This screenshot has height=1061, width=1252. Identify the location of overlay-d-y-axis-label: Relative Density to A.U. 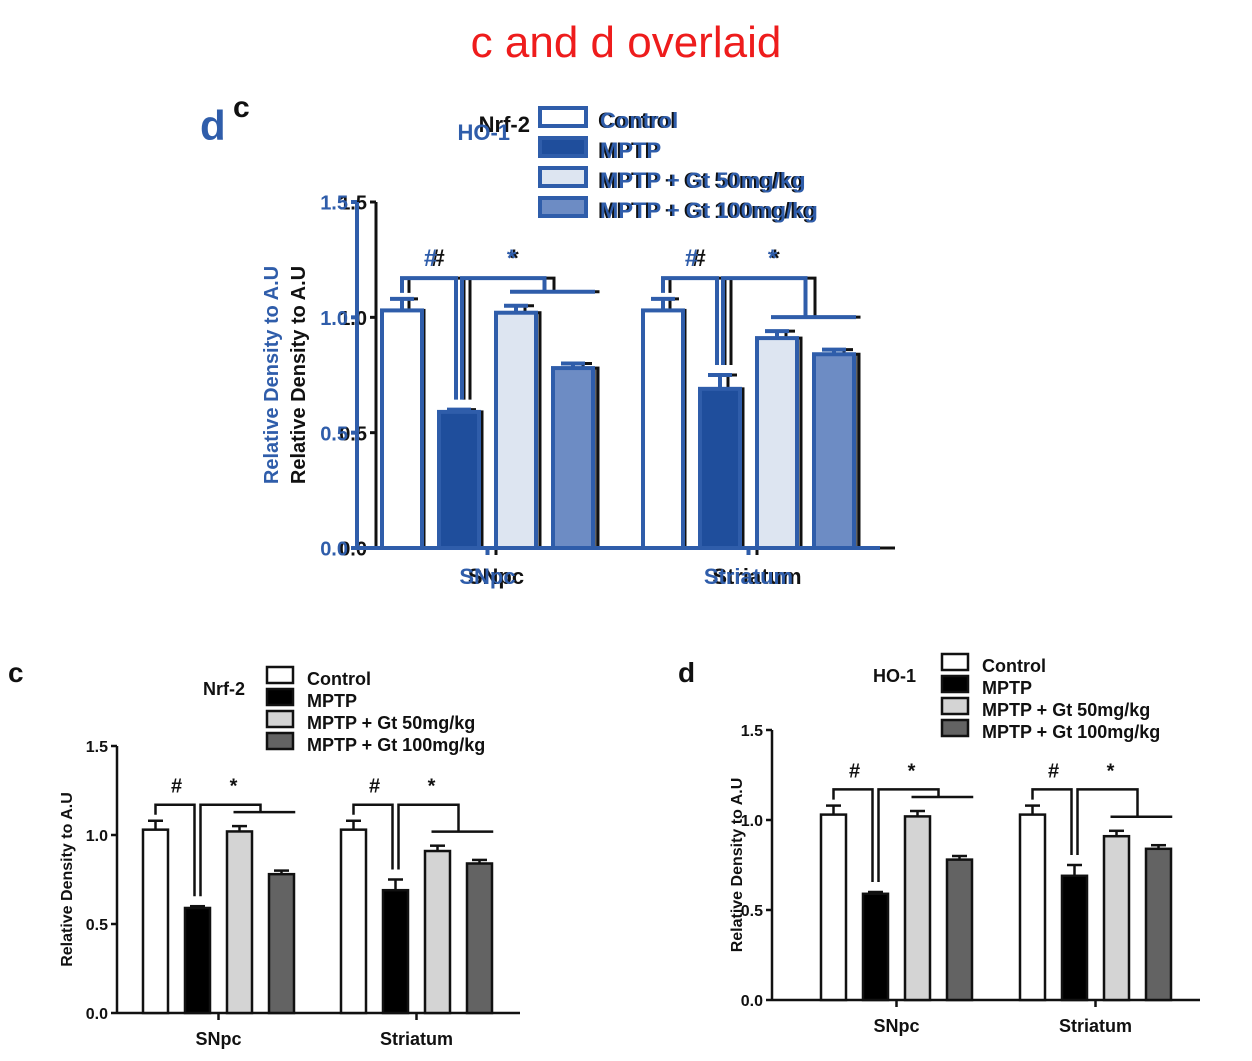
(272, 375).